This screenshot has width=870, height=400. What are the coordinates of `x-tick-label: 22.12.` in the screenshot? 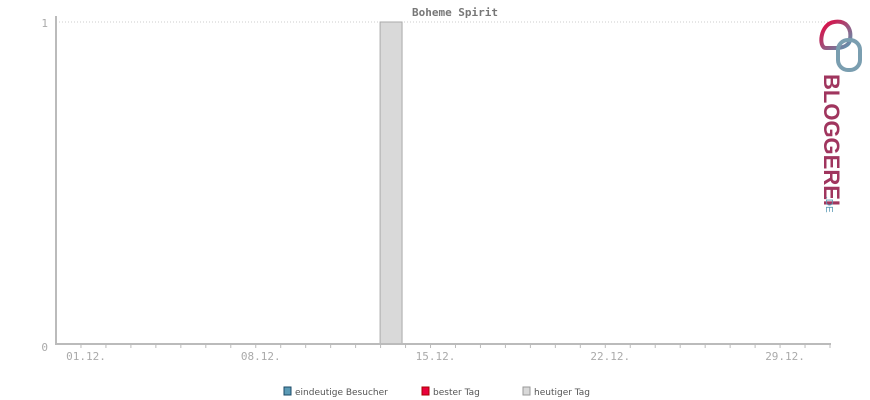 It's located at (610, 356).